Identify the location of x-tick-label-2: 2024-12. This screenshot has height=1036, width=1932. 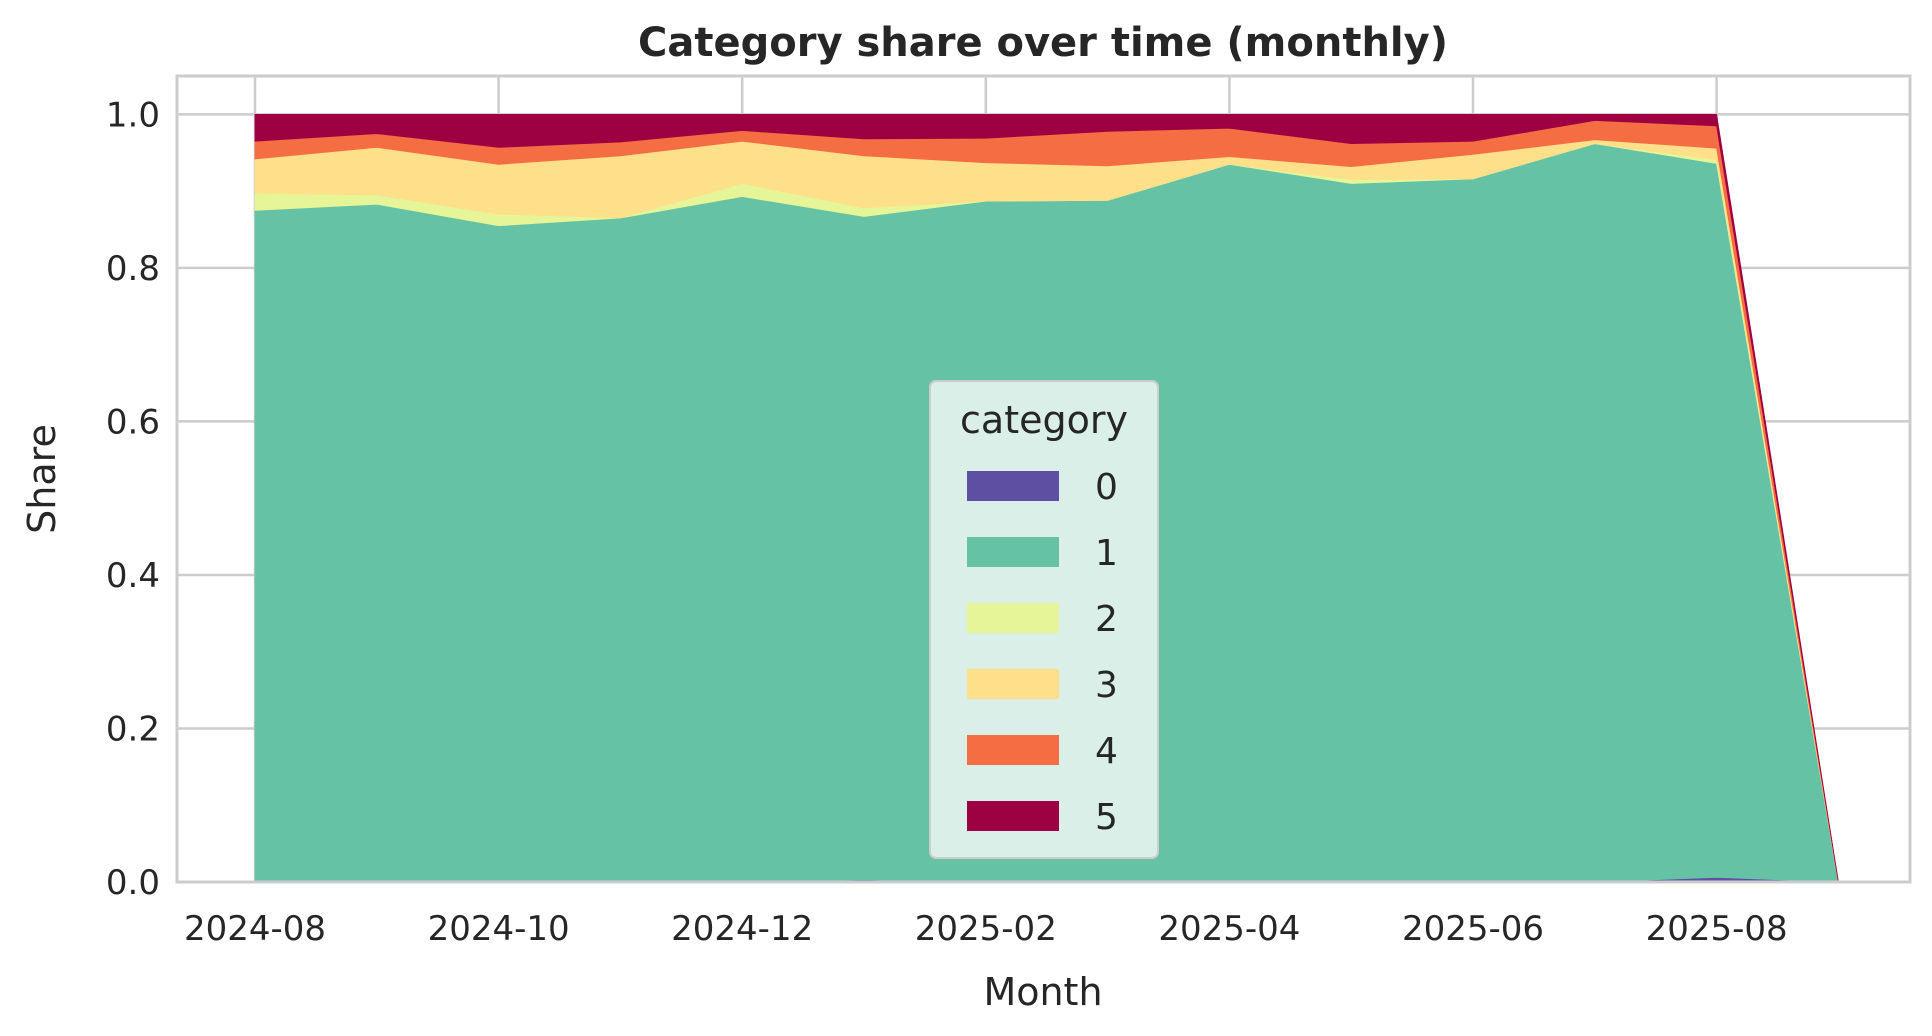
(742, 929).